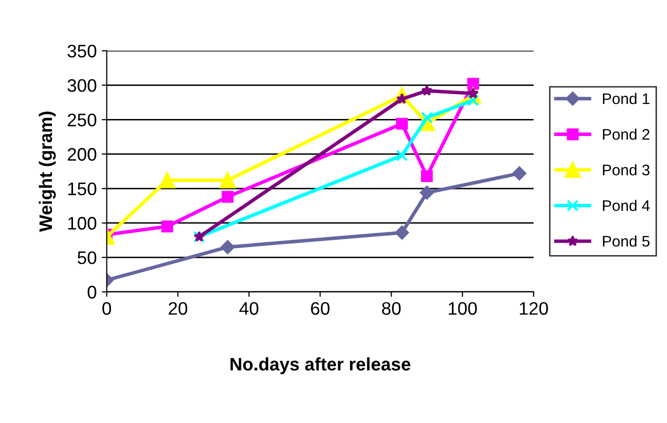 The image size is (667, 423). Describe the element at coordinates (248, 308) in the screenshot. I see `x-tick-label: 40` at that location.